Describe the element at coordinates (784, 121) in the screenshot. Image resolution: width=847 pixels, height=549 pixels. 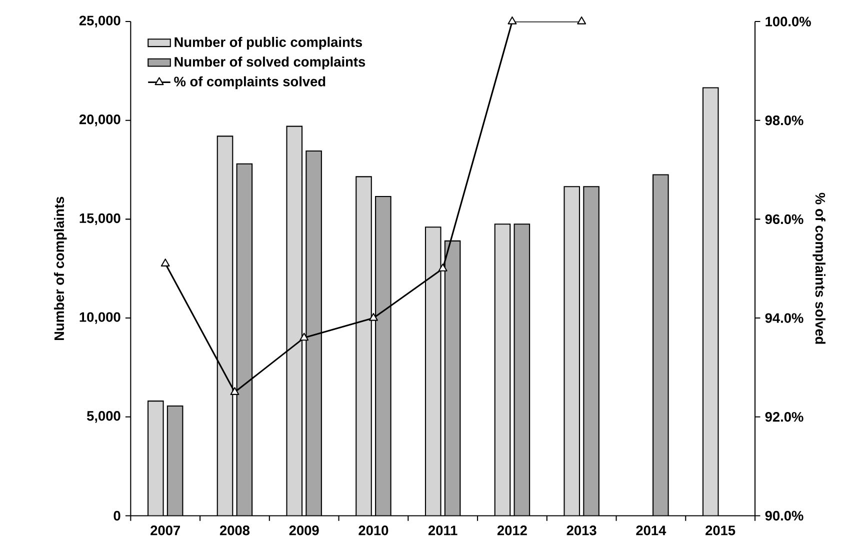
I see `y2-tick-label: 98.0%` at that location.